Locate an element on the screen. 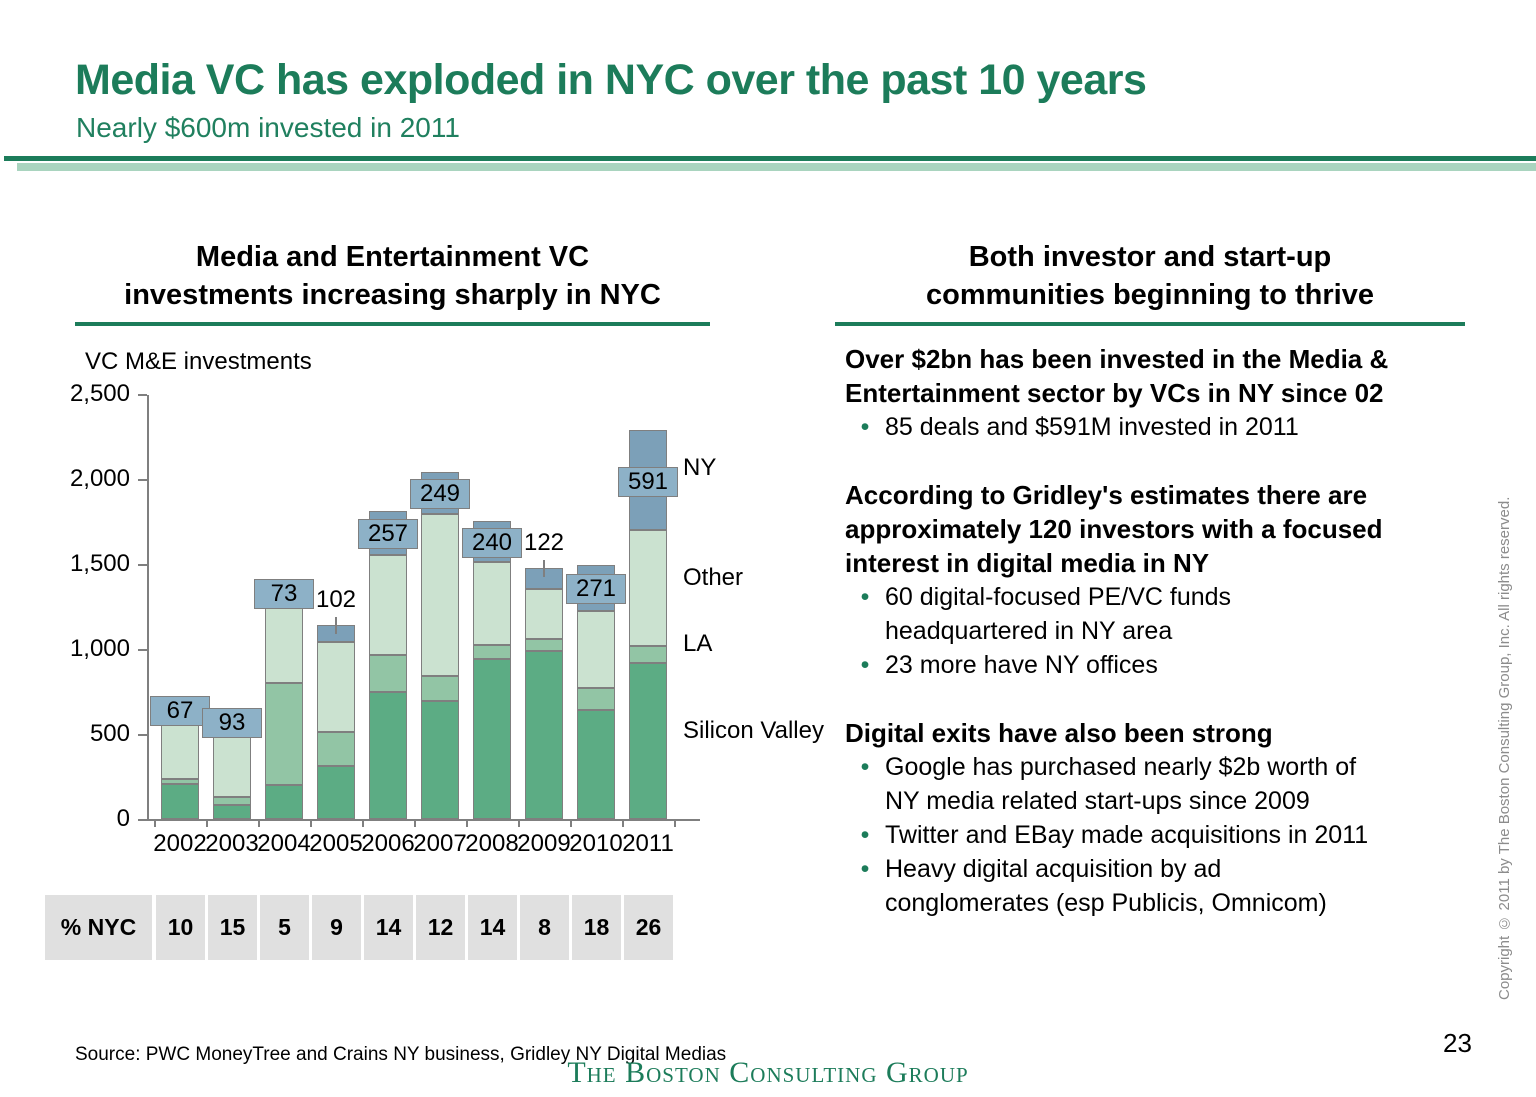  x-tick-label: 2006 is located at coordinates (388, 843).